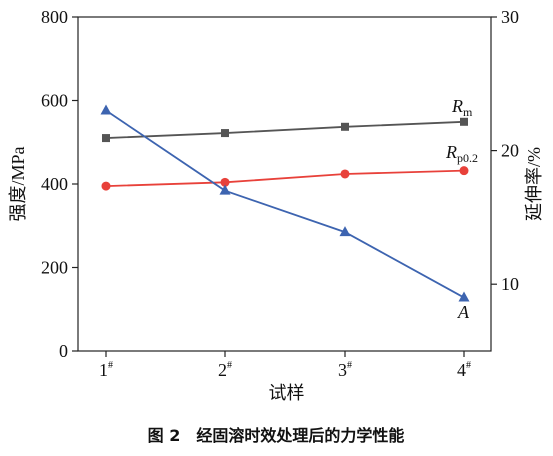 The width and height of the screenshot is (553, 456). What do you see at coordinates (285, 129) in the screenshot?
I see `series-line-r-m` at bounding box center [285, 129].